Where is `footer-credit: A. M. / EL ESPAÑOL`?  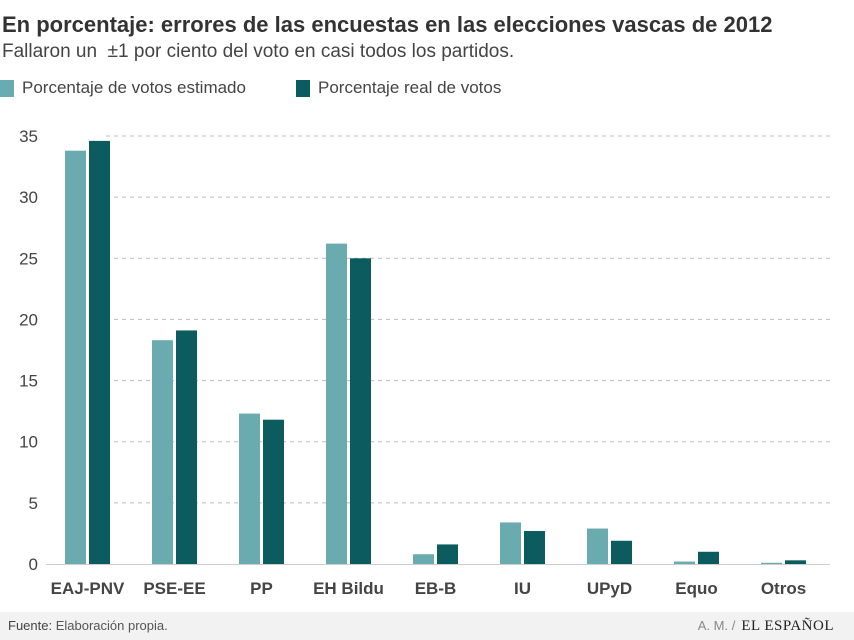
footer-credit: A. M. / EL ESPAÑOL is located at coordinates (766, 626).